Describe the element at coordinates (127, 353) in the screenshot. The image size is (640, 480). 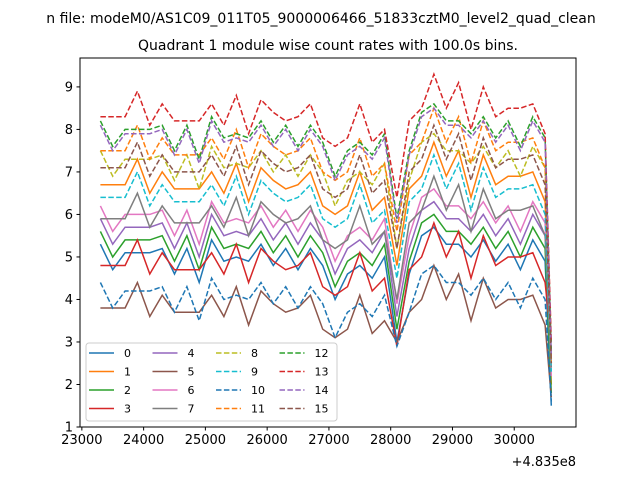
I see `legend-label: 0` at that location.